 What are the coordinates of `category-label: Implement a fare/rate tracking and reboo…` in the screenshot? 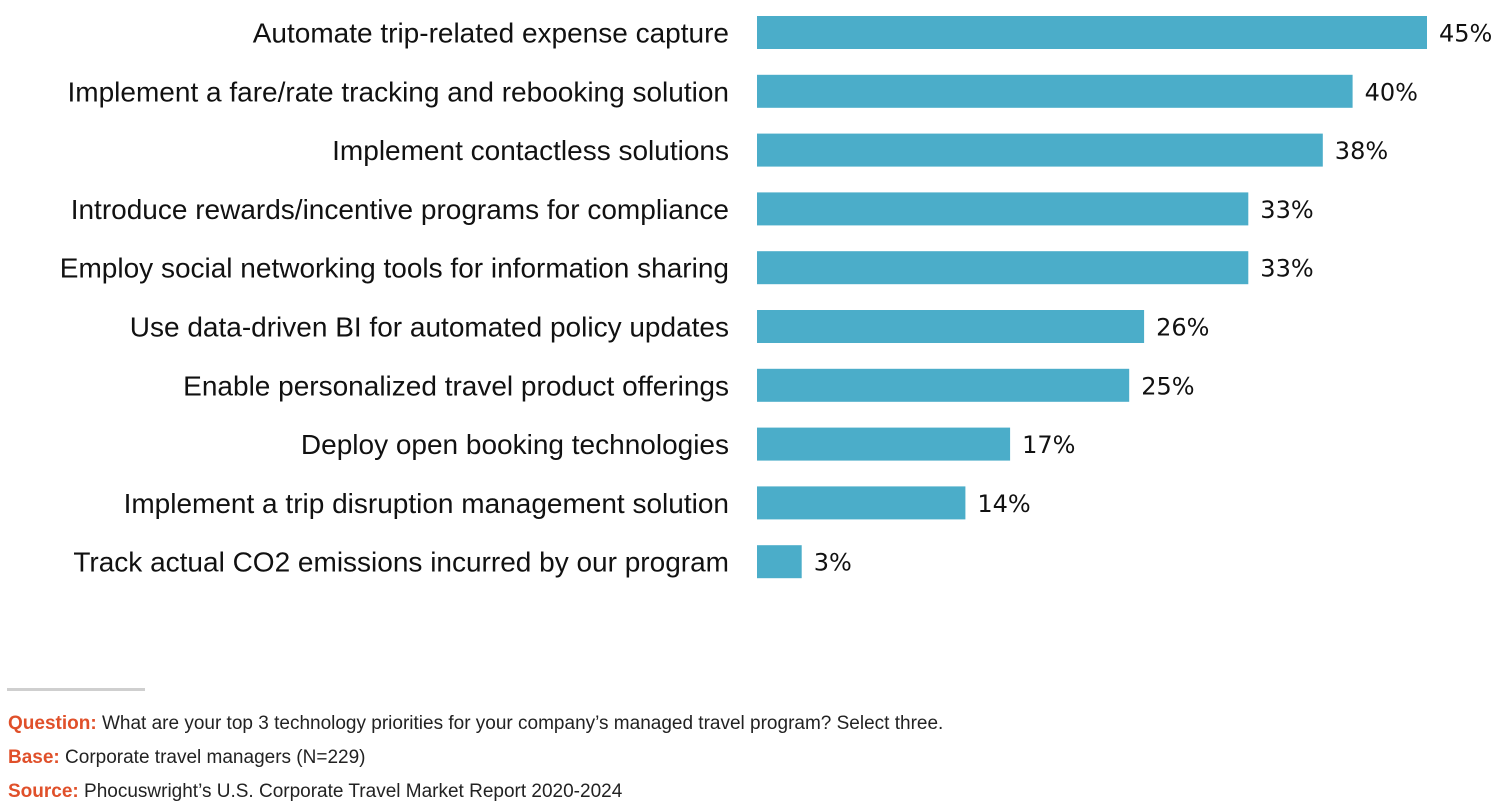 It's located at (399, 91).